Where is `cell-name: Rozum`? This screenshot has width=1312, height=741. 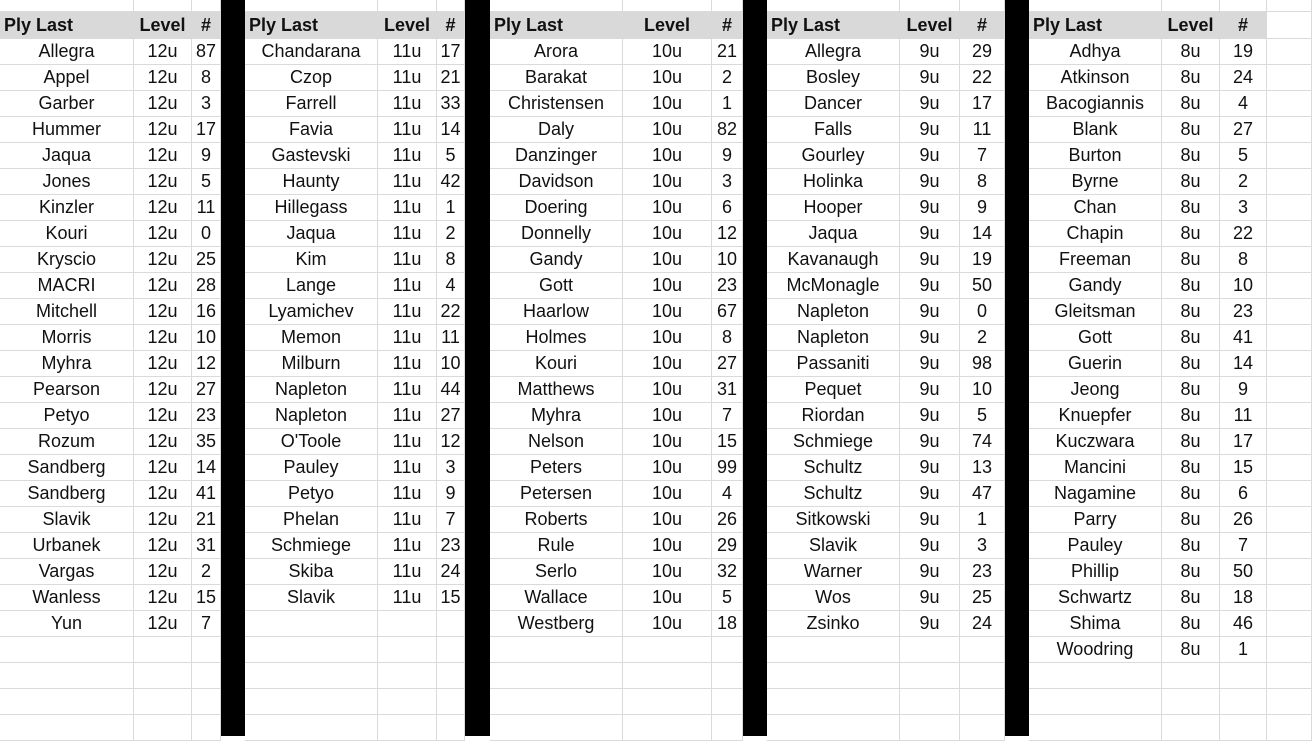
cell-name: Rozum is located at coordinates (67, 442).